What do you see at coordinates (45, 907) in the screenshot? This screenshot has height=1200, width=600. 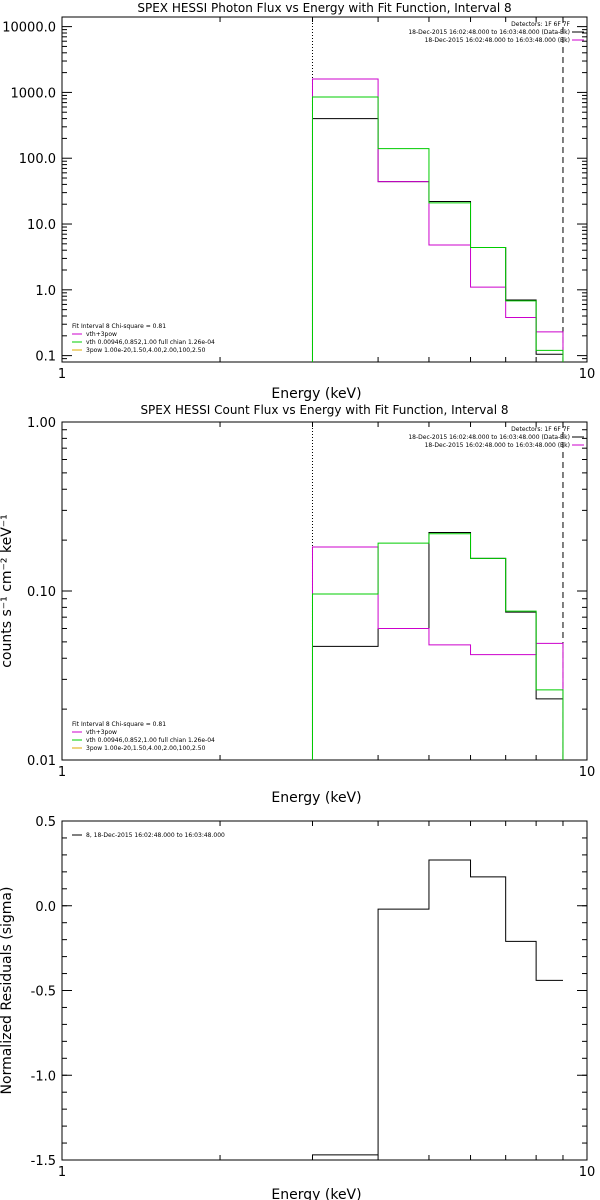 I see `y-tick-label: 0.0` at bounding box center [45, 907].